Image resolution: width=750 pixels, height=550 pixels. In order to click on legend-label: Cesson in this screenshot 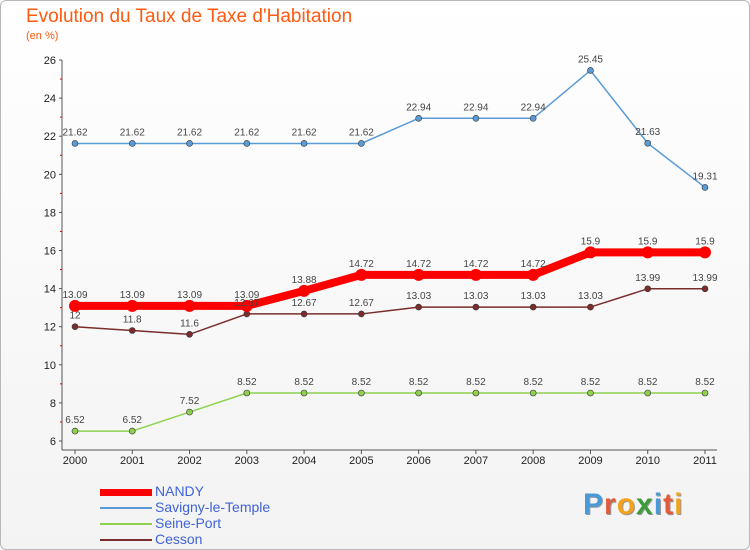, I will do `click(179, 539)`.